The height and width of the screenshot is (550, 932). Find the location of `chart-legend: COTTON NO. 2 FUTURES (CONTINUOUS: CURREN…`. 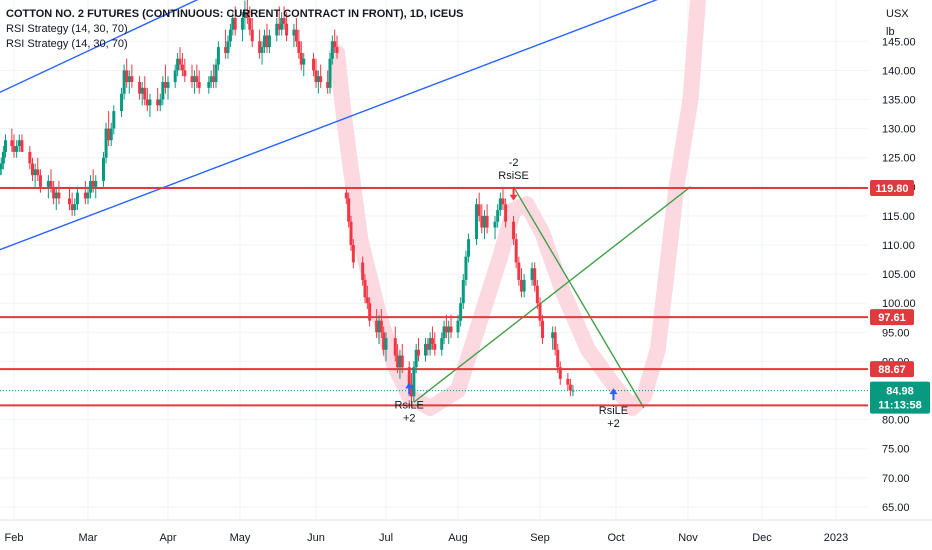

chart-legend: COTTON NO. 2 FUTURES (CONTINUOUS: CURREN… is located at coordinates (235, 29).